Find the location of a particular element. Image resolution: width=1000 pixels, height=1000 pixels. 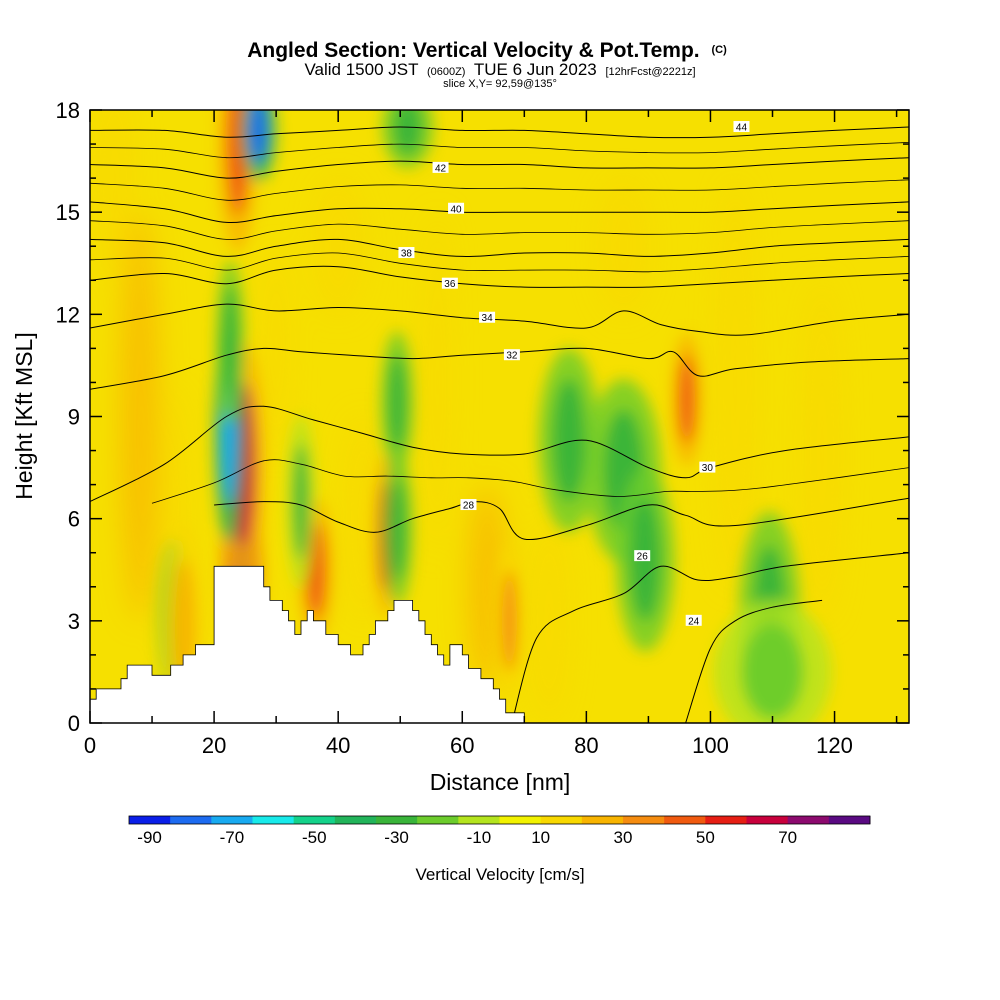

colorbar-swatch--30 is located at coordinates (397, 820).